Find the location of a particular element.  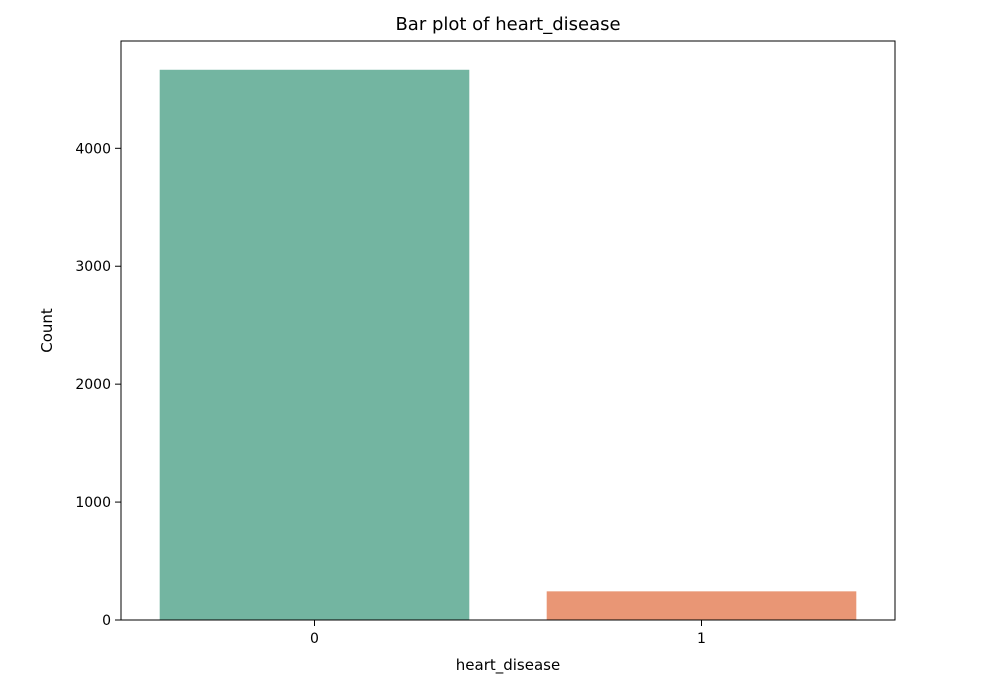

x-tick-label: 0 is located at coordinates (314, 639).